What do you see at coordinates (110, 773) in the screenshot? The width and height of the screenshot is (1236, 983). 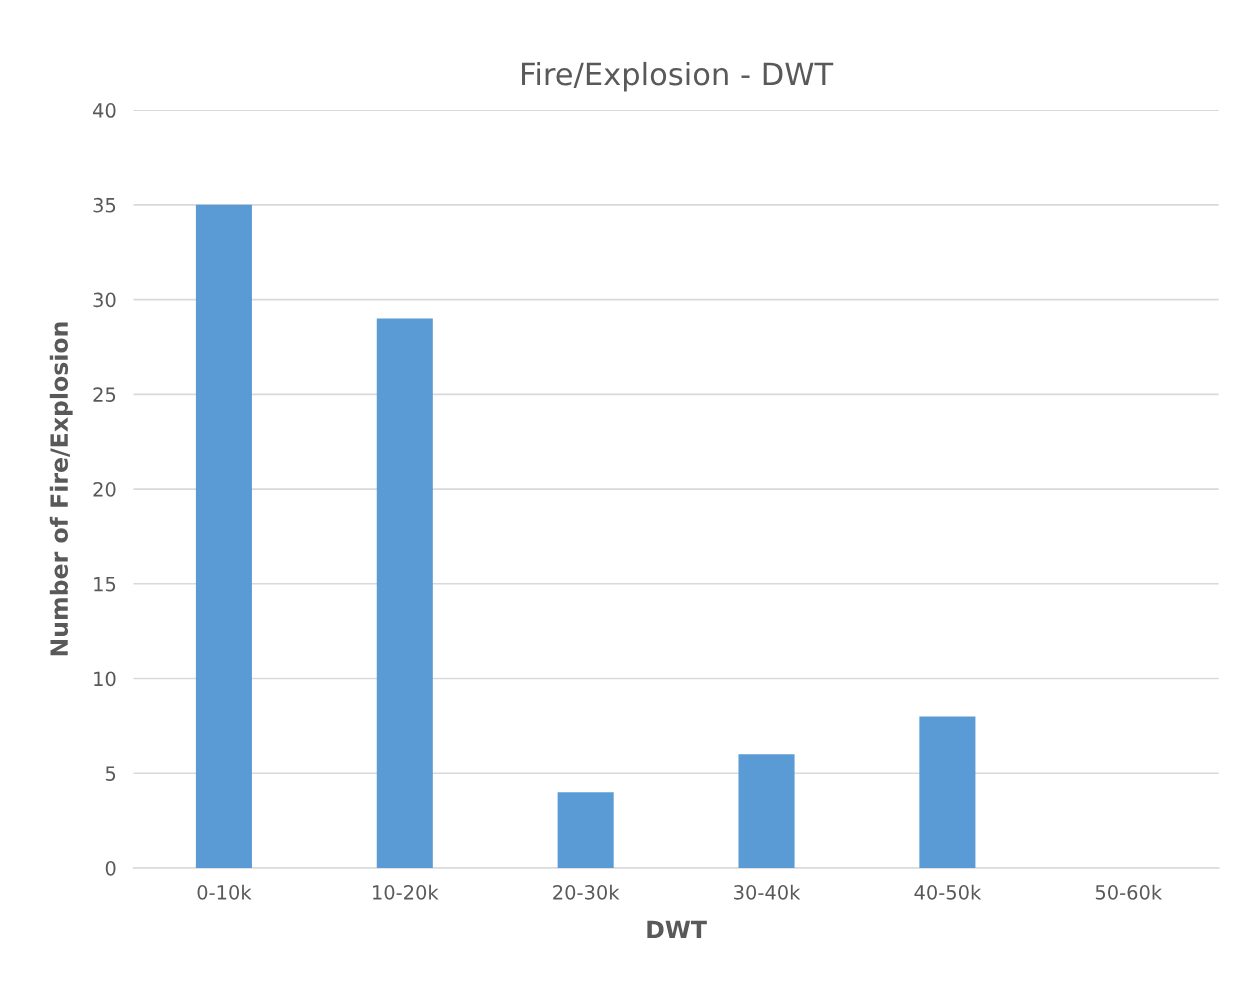 I see `y-tick-label: 5` at bounding box center [110, 773].